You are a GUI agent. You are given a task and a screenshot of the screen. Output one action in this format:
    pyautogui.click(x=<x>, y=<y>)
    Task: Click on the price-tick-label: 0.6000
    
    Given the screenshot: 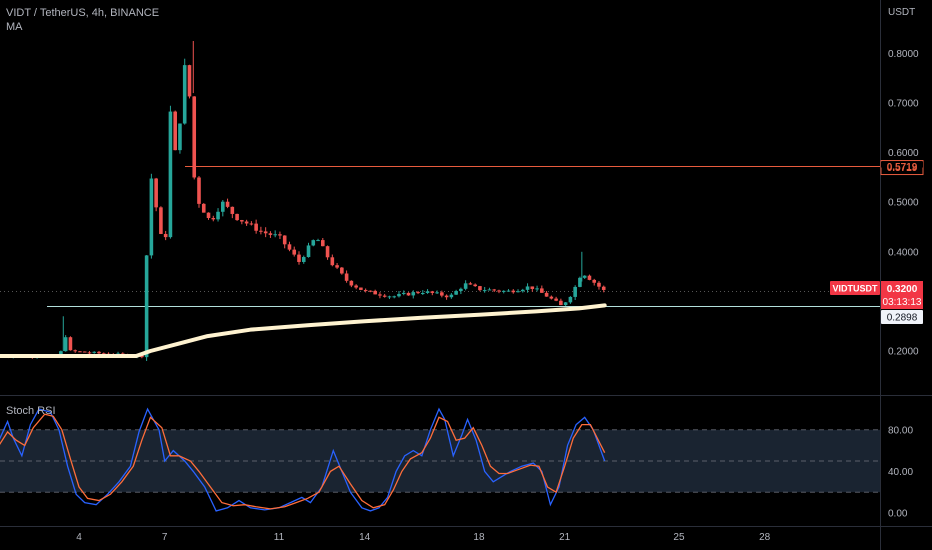 What is the action you would take?
    pyautogui.click(x=903, y=153)
    